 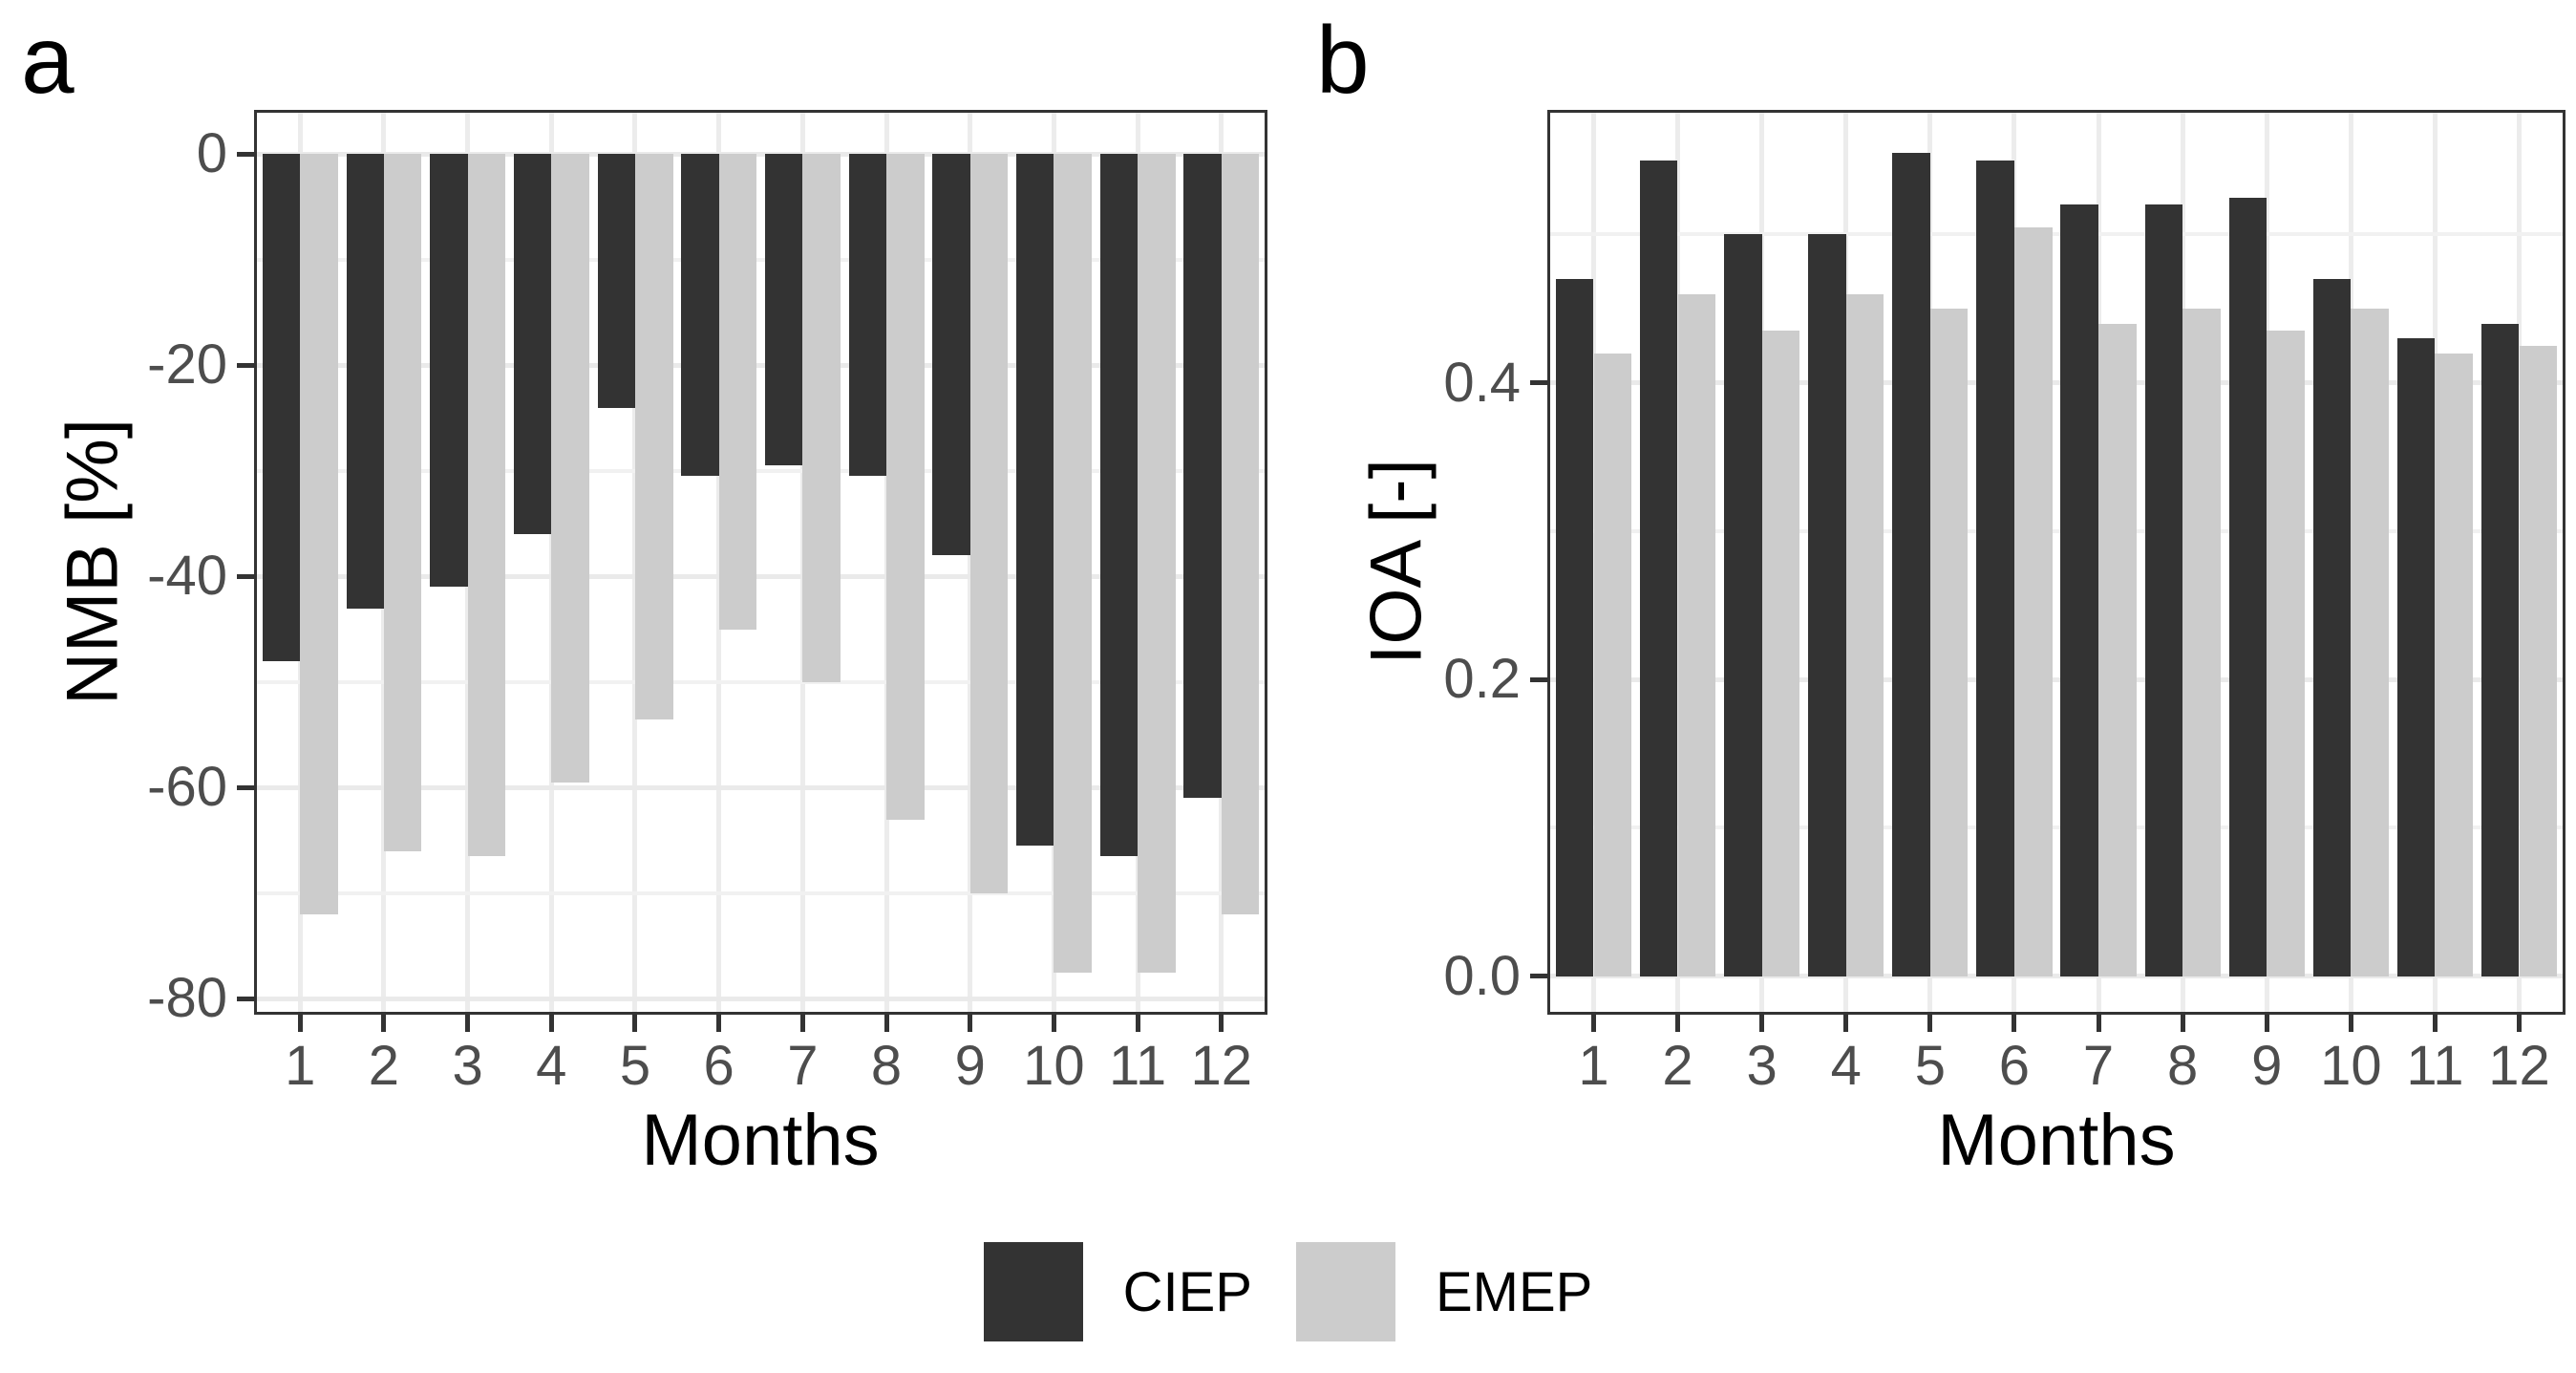 What do you see at coordinates (1137, 1066) in the screenshot?
I see `x-tick-label: 11` at bounding box center [1137, 1066].